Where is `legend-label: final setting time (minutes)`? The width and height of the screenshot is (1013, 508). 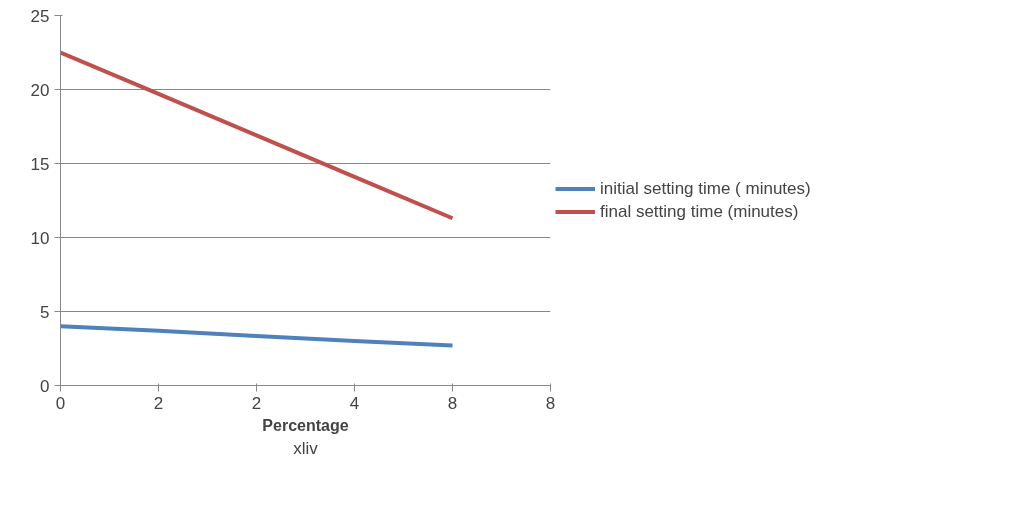
legend-label: final setting time (minutes) is located at coordinates (699, 211).